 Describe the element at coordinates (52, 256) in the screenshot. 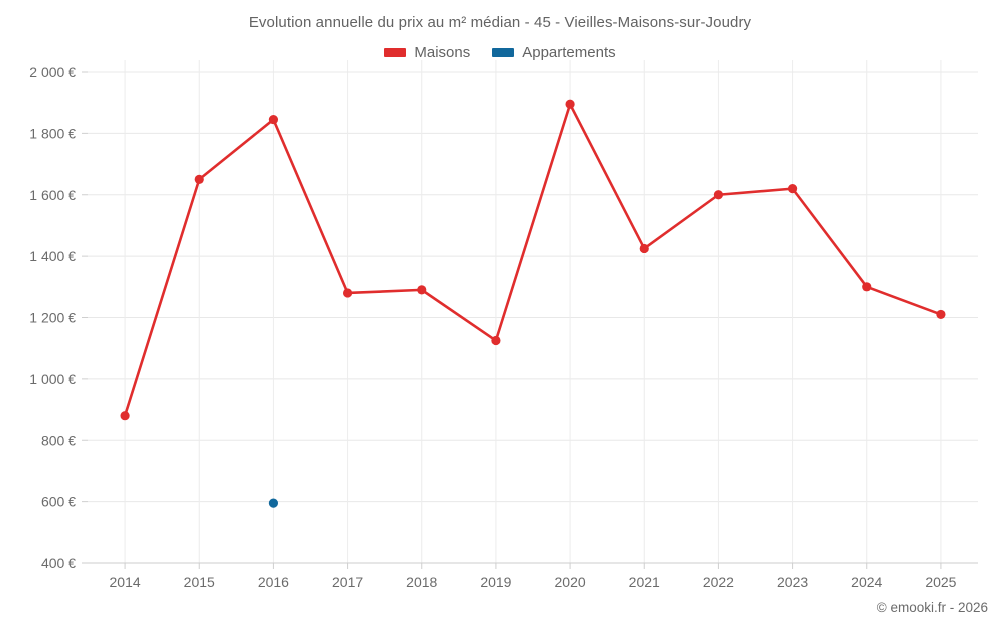

I see `y-axis-tick-label: 1 400 €` at that location.